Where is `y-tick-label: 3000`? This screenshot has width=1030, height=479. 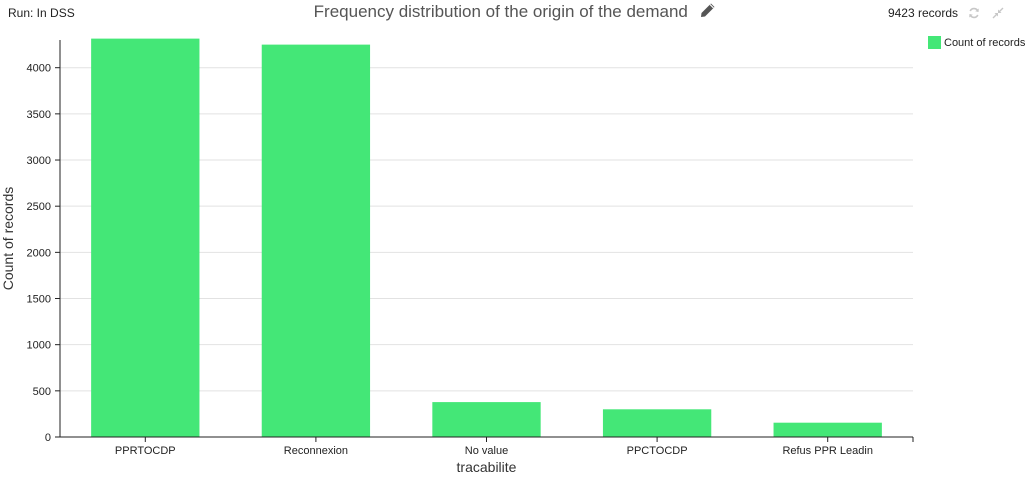 y-tick-label: 3000 is located at coordinates (39, 161).